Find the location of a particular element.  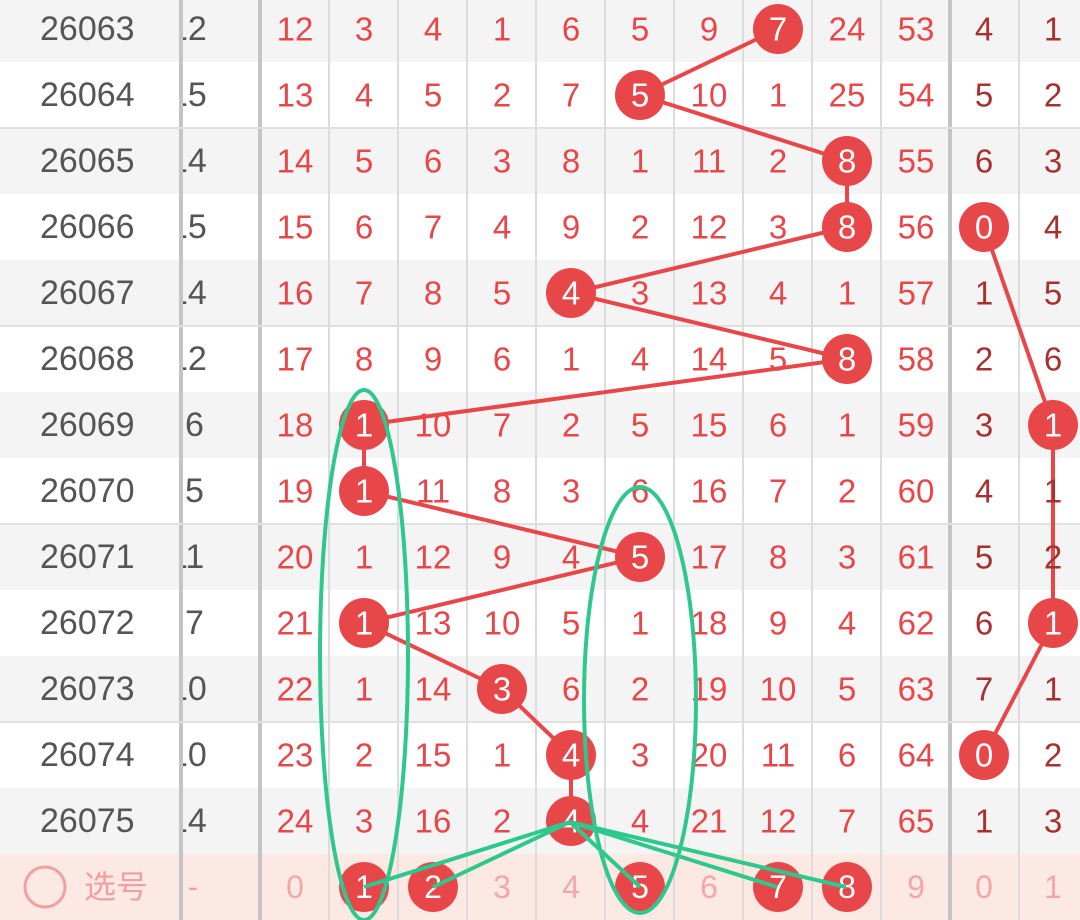

cell: 15 is located at coordinates (433, 755).